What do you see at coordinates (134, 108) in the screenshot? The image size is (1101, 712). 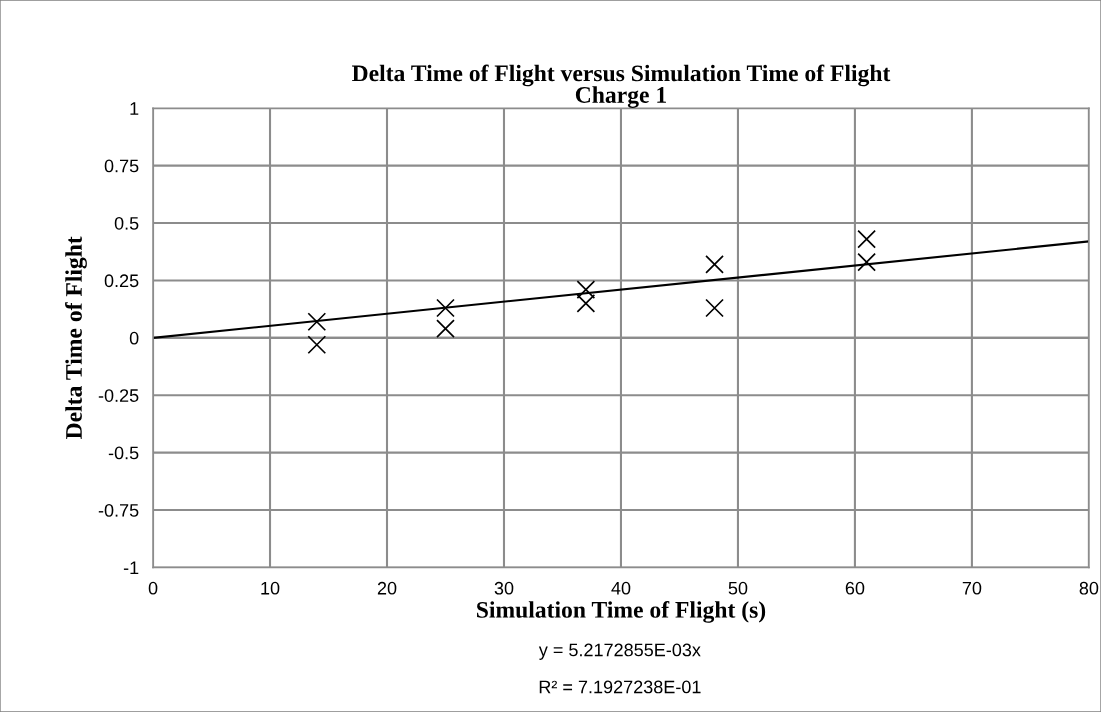 I see `y-tick-label: 1` at bounding box center [134, 108].